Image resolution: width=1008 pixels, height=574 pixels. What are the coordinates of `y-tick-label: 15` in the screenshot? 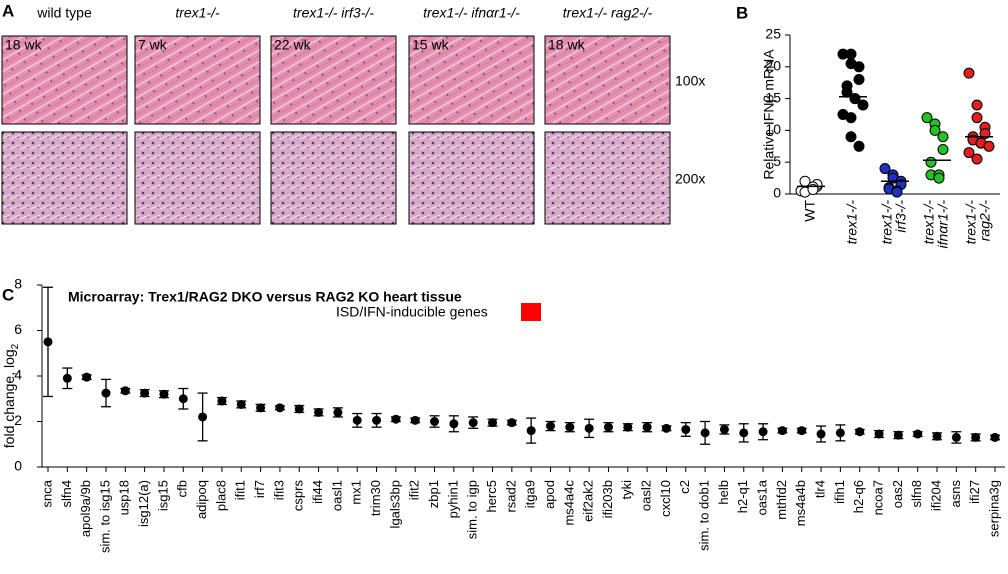 It's located at (773, 97).